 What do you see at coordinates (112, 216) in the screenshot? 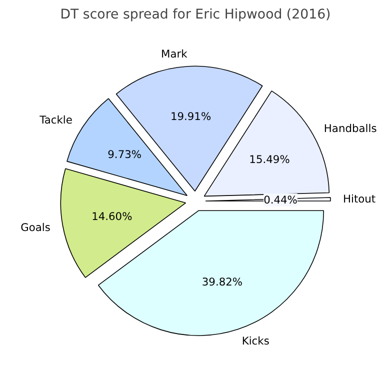
I see `data-label: 14.60%` at bounding box center [112, 216].